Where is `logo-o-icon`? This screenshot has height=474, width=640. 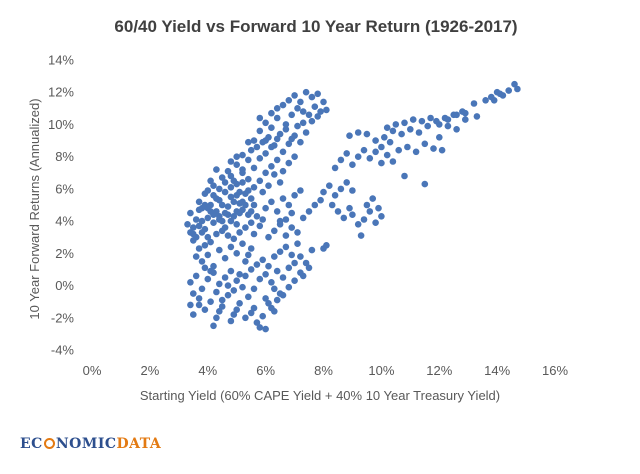
logo-o-icon is located at coordinates (49, 443).